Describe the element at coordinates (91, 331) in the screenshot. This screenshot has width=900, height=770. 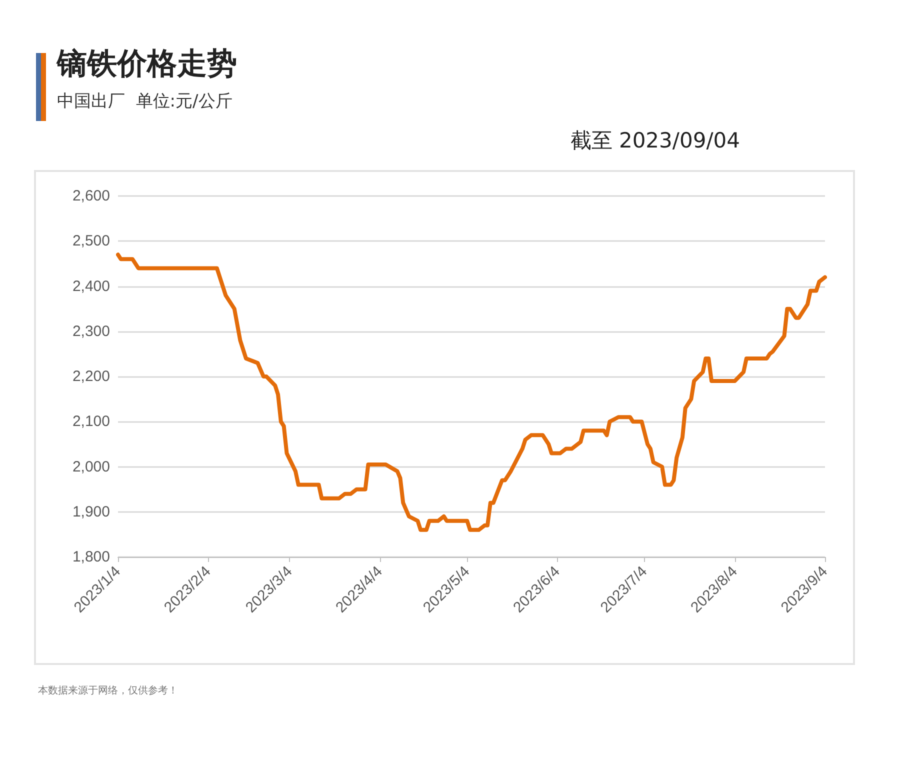
I see `y-tick-label: 2,300` at that location.